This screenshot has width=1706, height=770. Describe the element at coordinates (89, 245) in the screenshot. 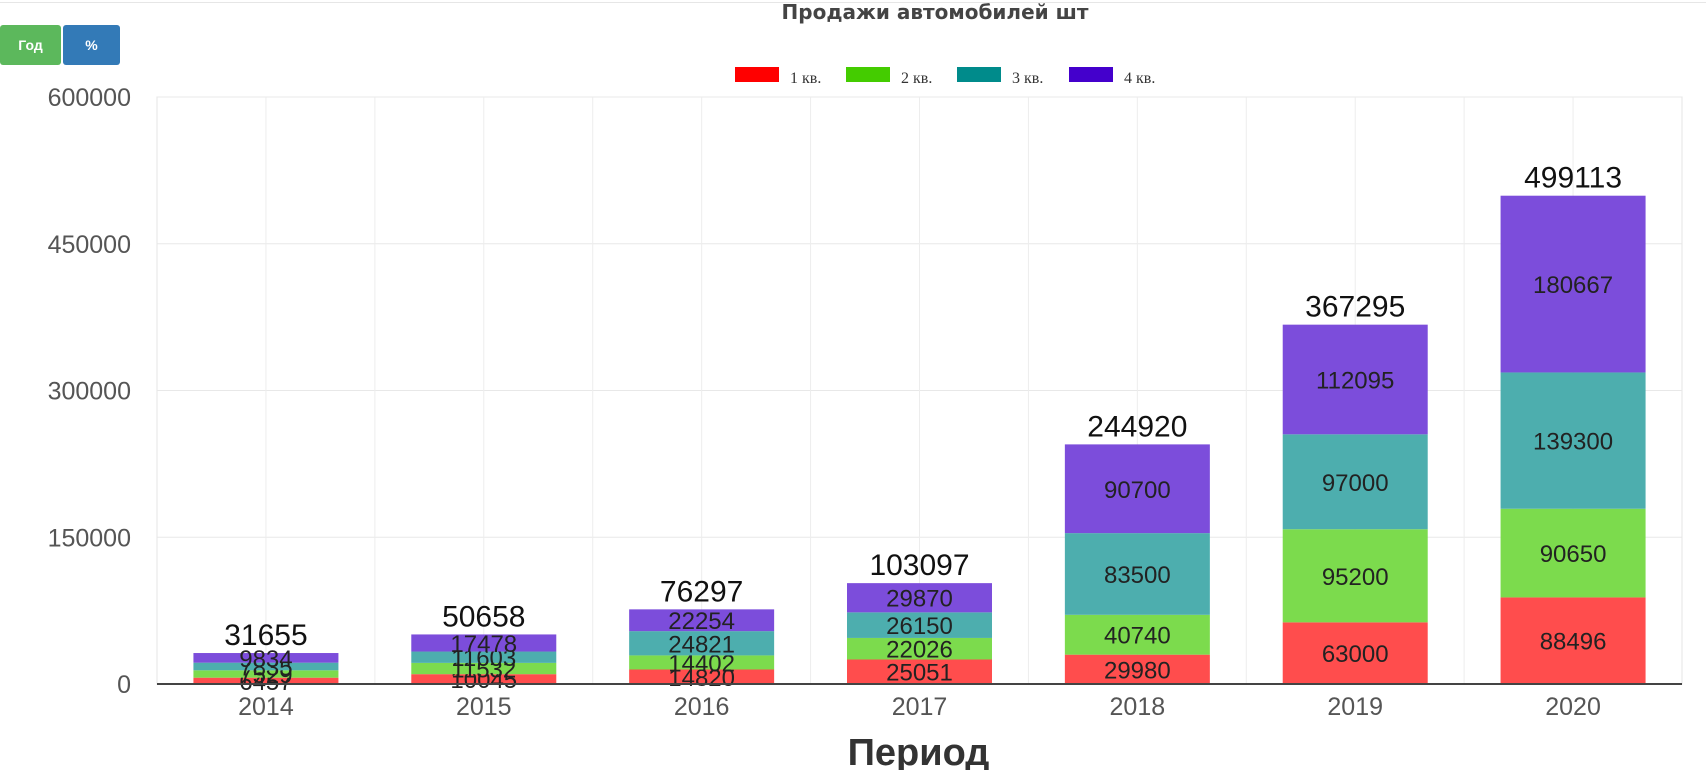

I see `y-tick-label: 450000` at that location.